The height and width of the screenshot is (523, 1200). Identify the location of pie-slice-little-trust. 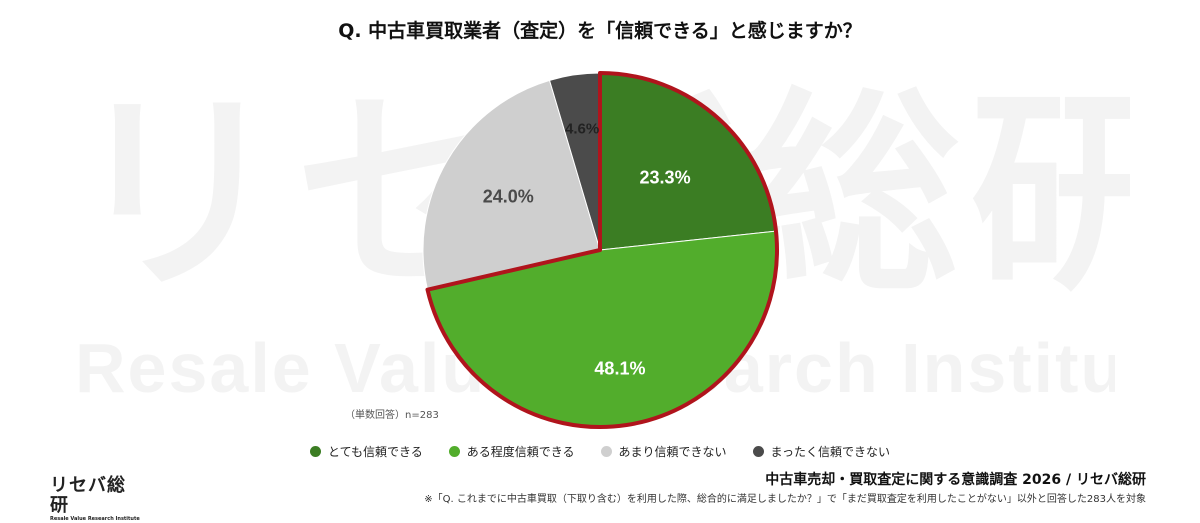
(511, 185).